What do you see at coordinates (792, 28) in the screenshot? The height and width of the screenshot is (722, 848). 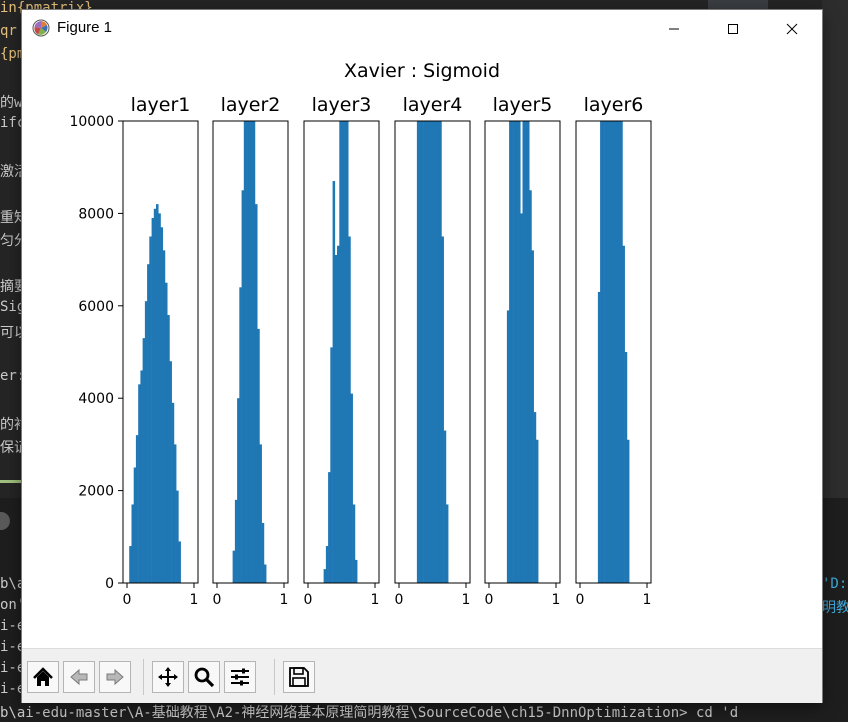 I see `close-button` at bounding box center [792, 28].